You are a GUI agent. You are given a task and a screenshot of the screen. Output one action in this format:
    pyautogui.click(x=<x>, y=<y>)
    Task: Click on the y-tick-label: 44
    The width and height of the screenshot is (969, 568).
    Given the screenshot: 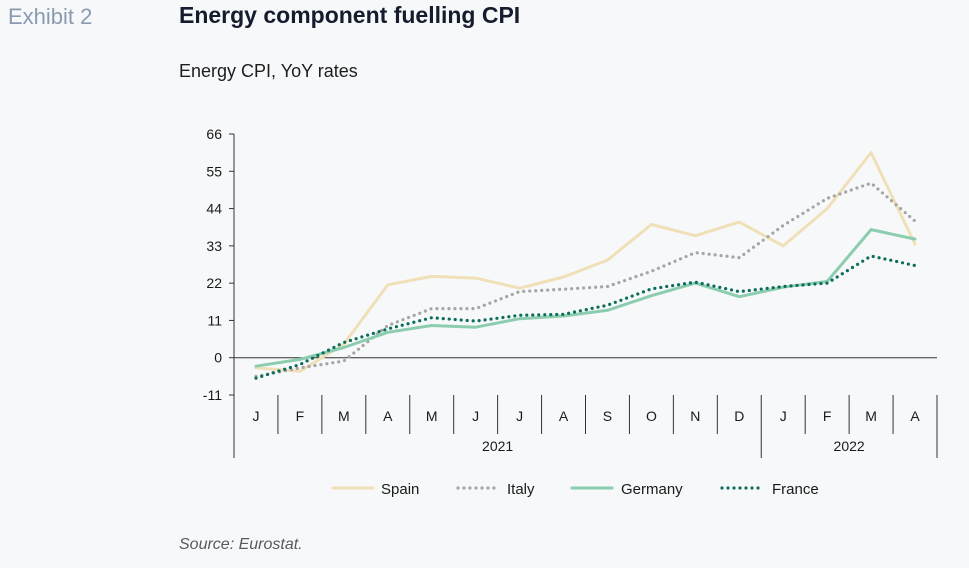 What is the action you would take?
    pyautogui.click(x=214, y=209)
    